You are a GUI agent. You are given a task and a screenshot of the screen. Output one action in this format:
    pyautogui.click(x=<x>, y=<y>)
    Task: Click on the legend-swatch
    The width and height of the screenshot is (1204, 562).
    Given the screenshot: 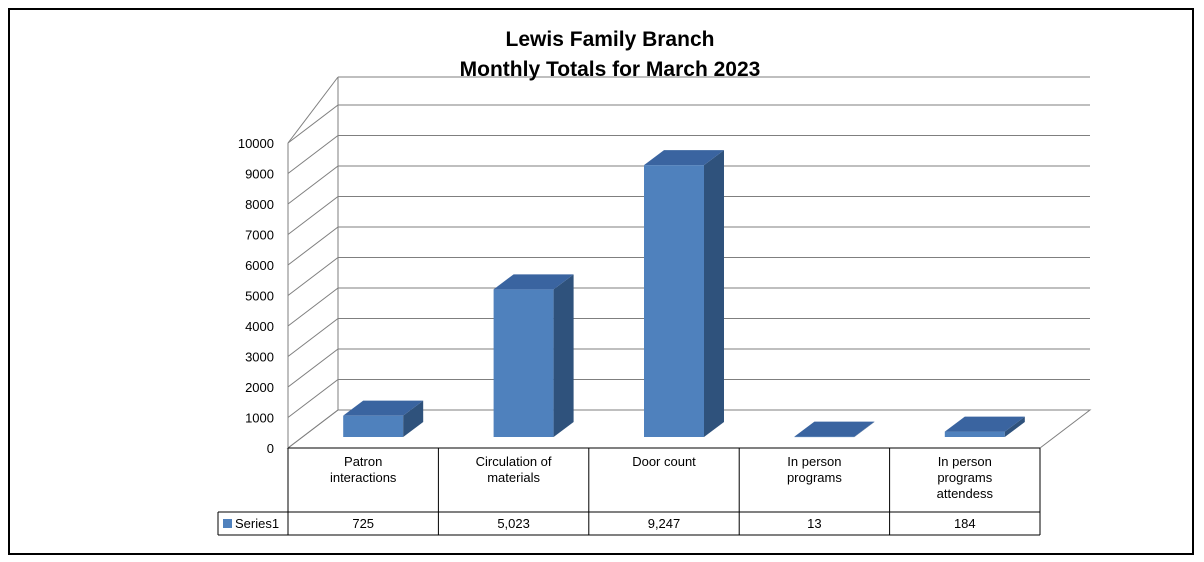 What is the action you would take?
    pyautogui.click(x=227, y=523)
    